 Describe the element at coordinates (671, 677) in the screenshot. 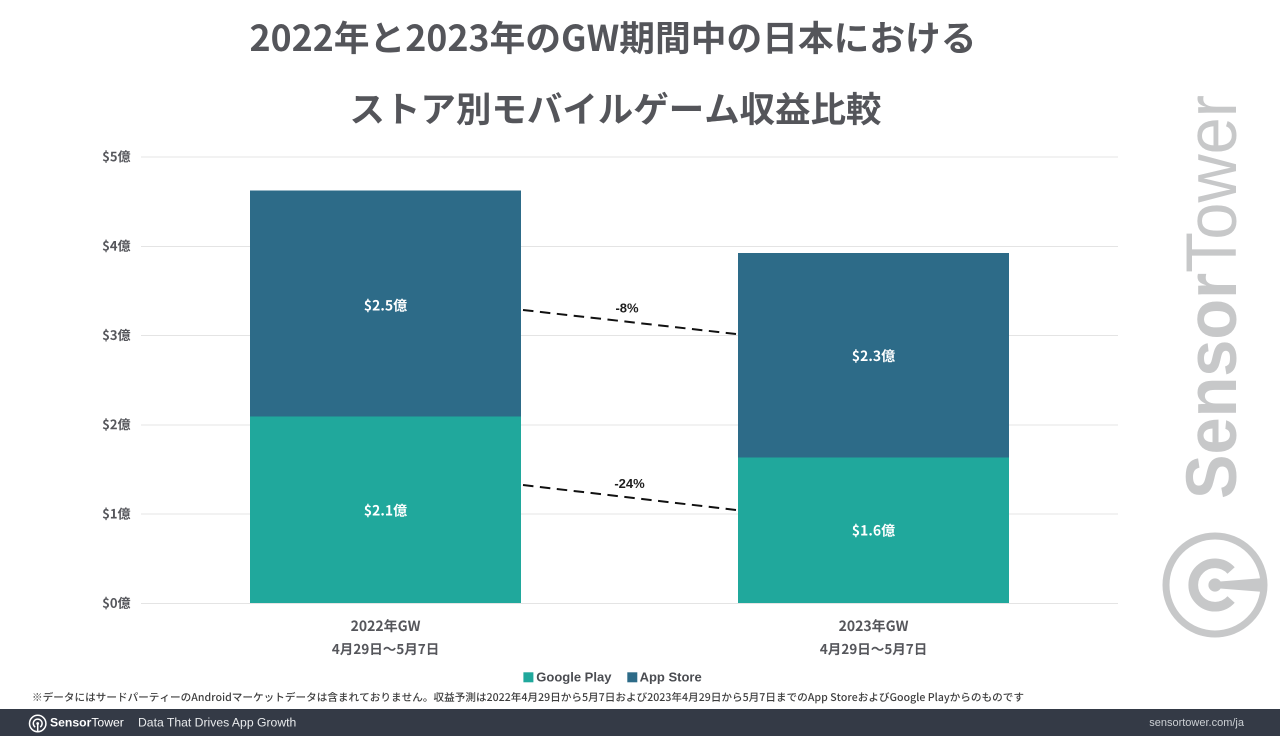

I see `svg-text: App Store` at that location.